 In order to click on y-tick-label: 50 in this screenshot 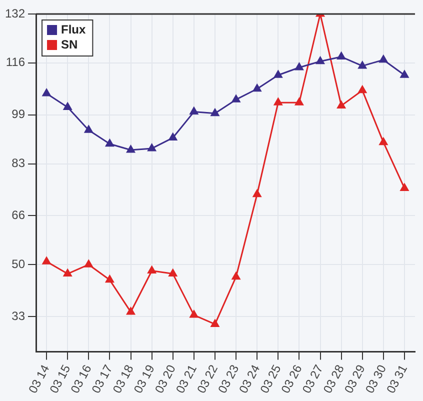, I will do `click(19, 263)`.